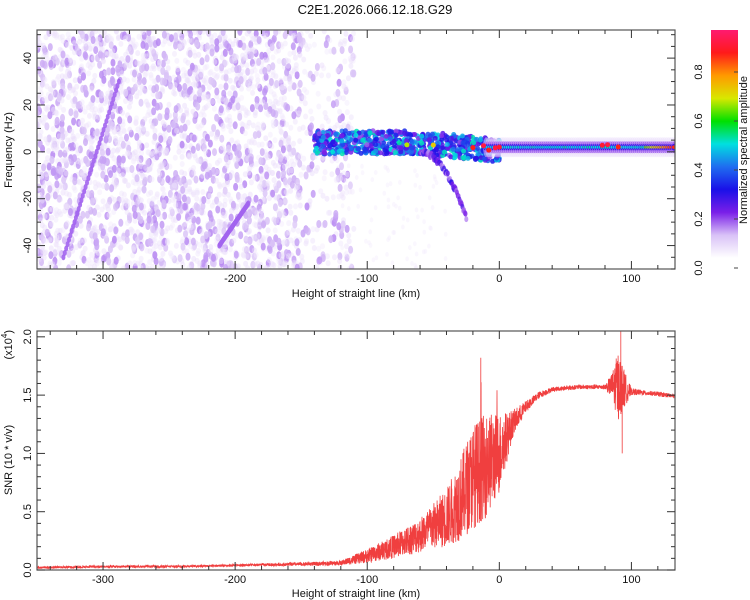 The image size is (750, 600). I want to click on x-tick-label: 0, so click(499, 580).